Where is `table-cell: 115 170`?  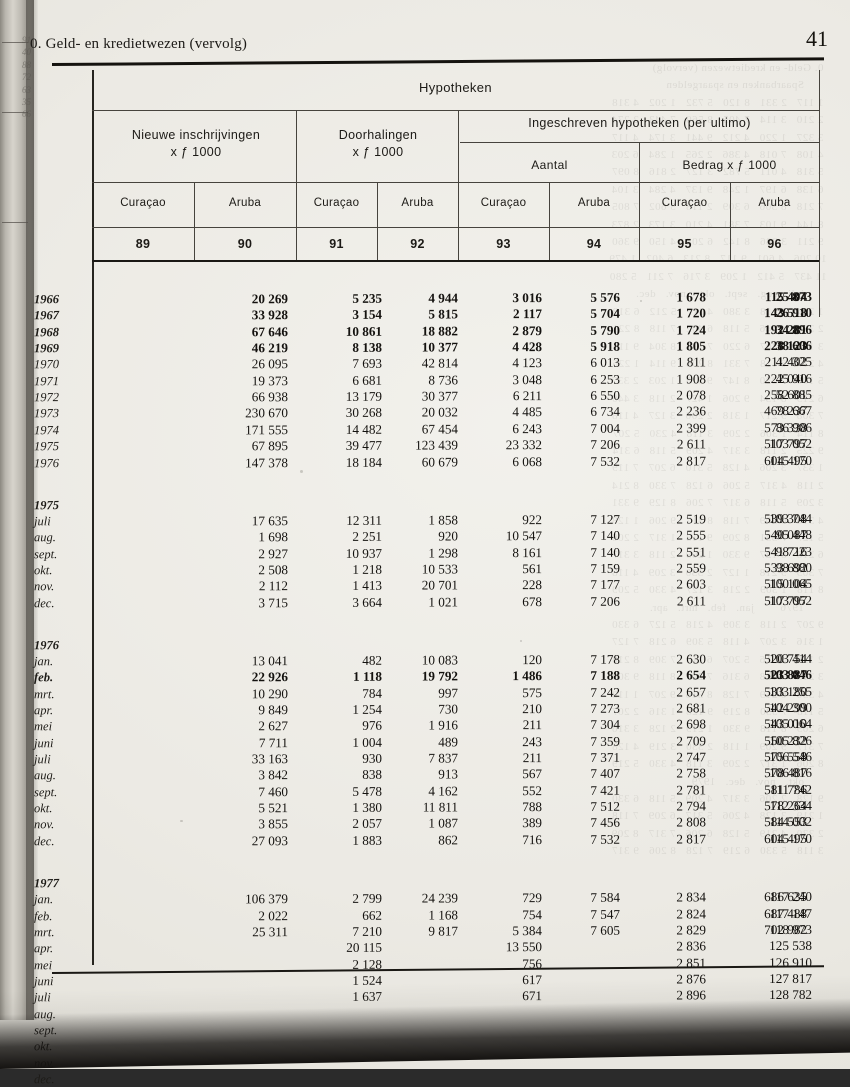
table-cell: 115 170 is located at coordinates (790, 838).